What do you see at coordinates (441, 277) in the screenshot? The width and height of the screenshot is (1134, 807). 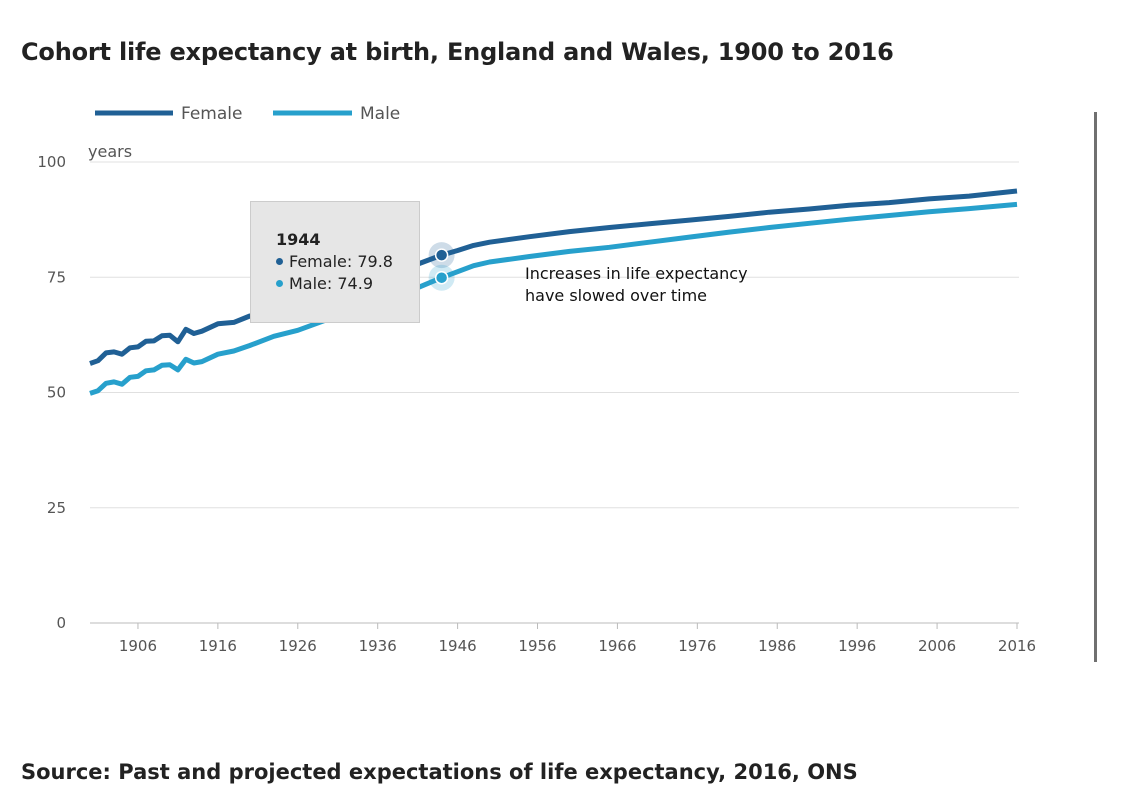 I see `highlight-point-male` at bounding box center [441, 277].